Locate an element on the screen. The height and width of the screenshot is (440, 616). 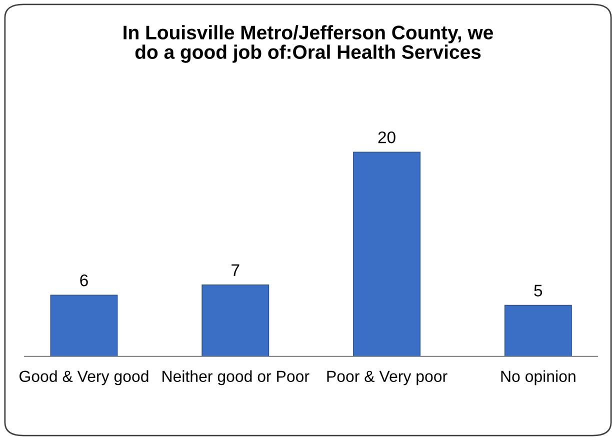
x-tick-label: Neither good or Poor is located at coordinates (236, 378).